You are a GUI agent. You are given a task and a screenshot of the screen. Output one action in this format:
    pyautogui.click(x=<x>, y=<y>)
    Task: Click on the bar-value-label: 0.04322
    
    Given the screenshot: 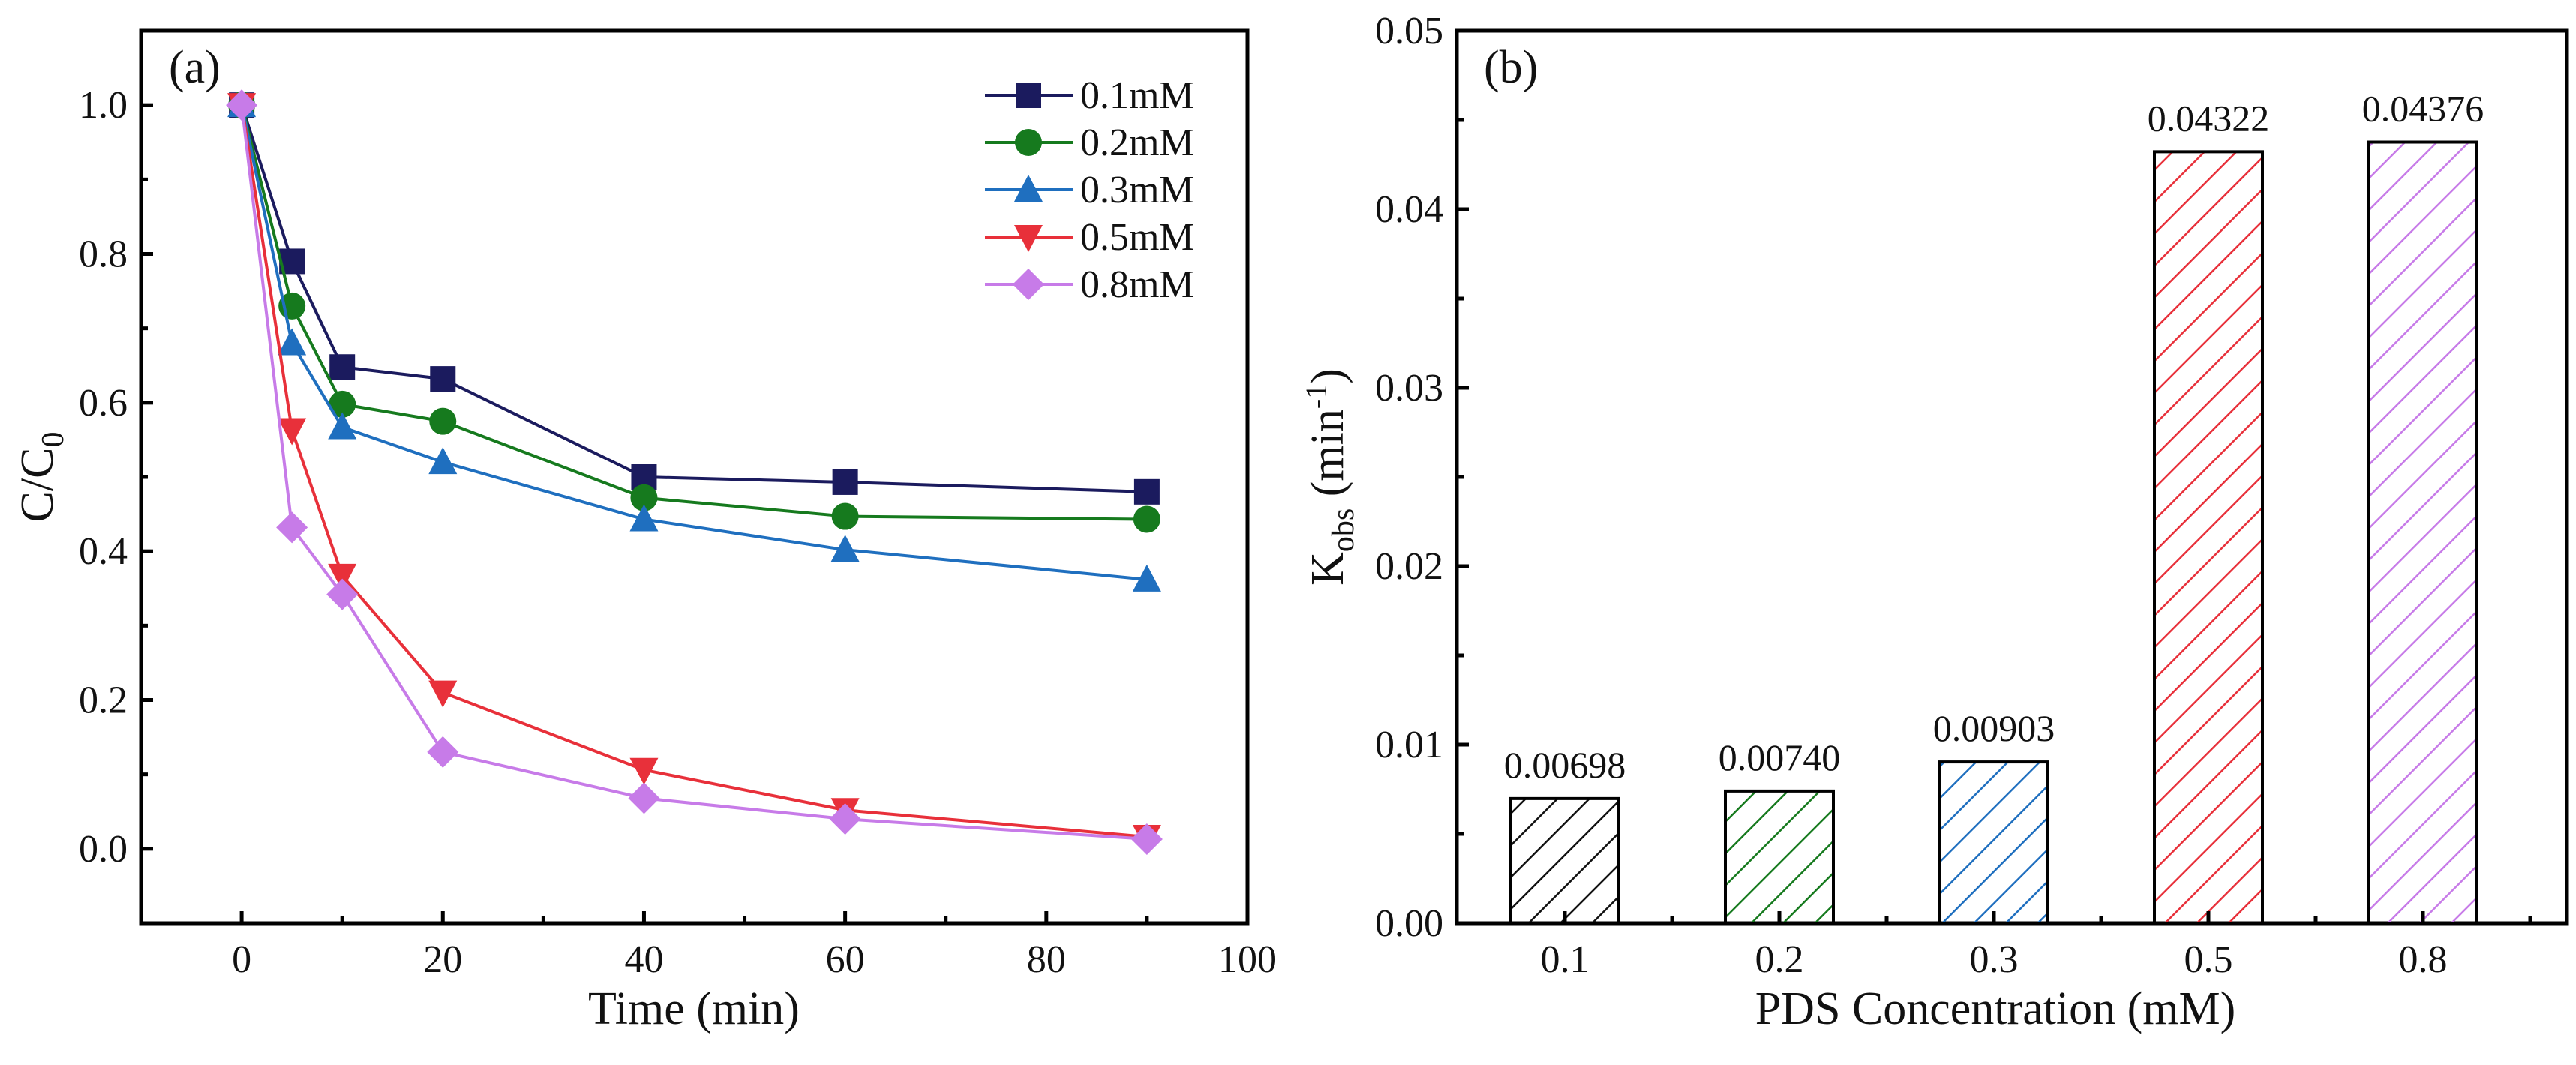 What is the action you would take?
    pyautogui.click(x=2209, y=118)
    